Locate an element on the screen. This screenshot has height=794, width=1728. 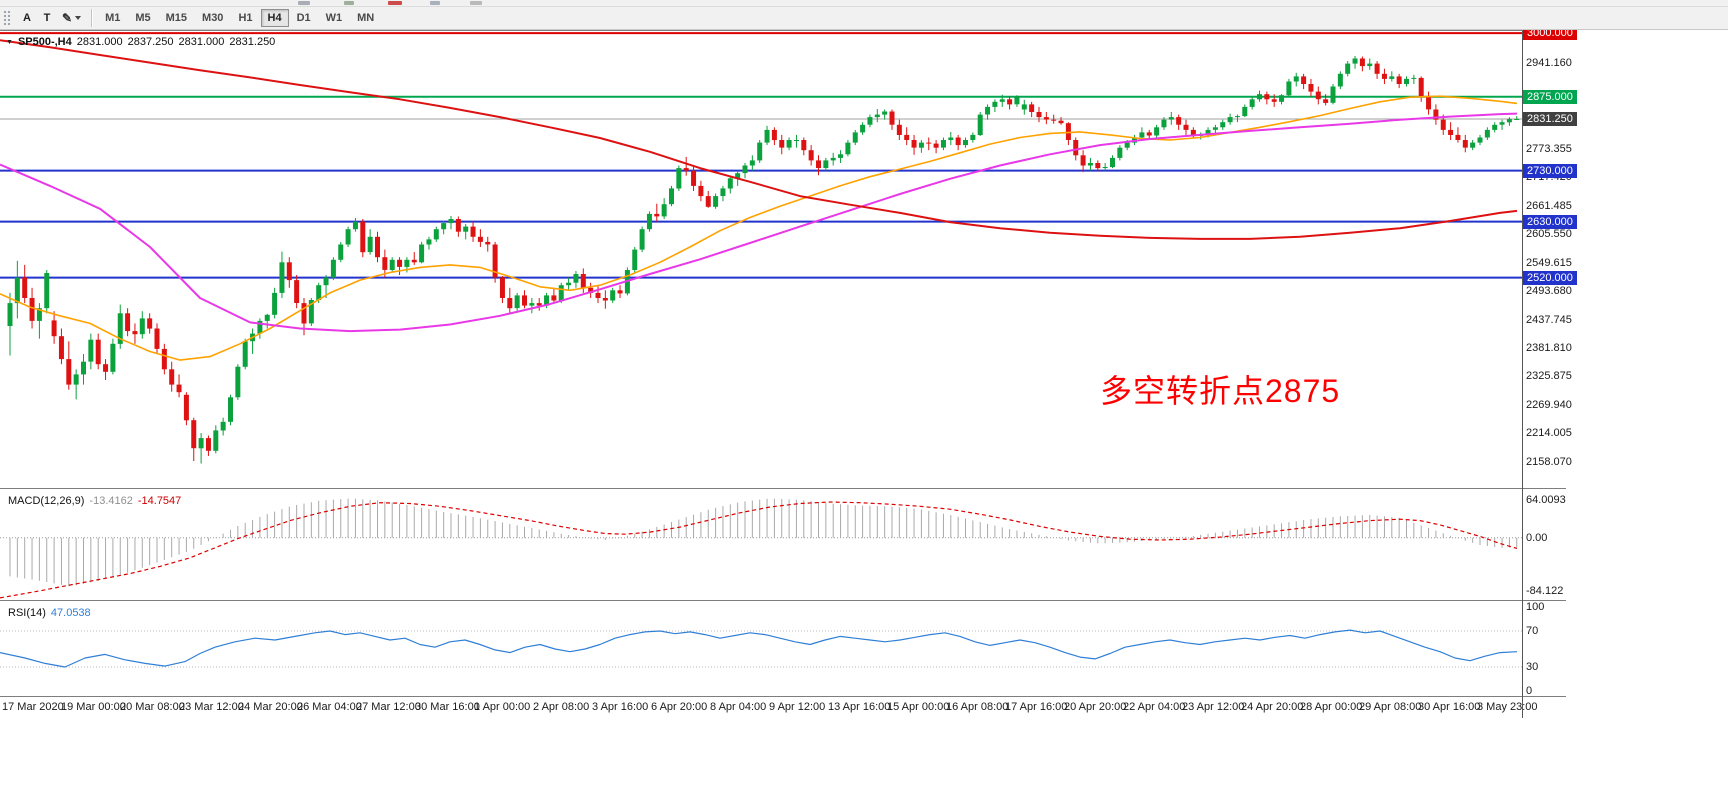
timeframe-buttons: M1 M5 M15 M30 H1 H4 D1 W1 MN is located at coordinates (239, 18).